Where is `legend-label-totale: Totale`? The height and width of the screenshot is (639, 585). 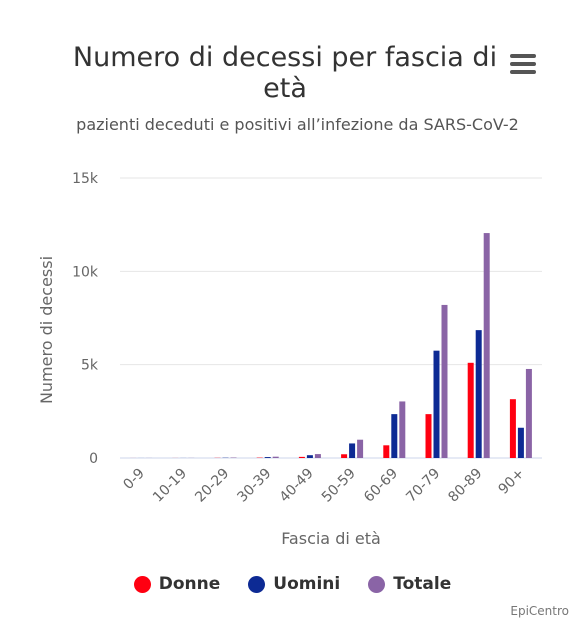
legend-label-totale: Totale is located at coordinates (422, 584).